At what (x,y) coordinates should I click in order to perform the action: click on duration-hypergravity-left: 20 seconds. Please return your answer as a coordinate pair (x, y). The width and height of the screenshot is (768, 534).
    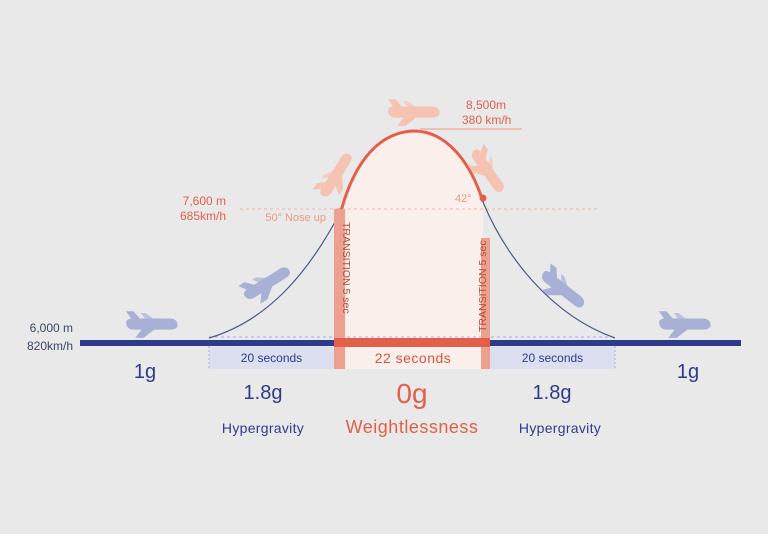
    Looking at the image, I should click on (271, 358).